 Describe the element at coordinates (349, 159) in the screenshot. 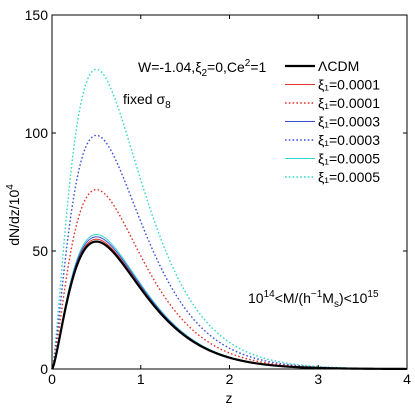

I see `legend-label-5: ξ₁=0.0005` at that location.